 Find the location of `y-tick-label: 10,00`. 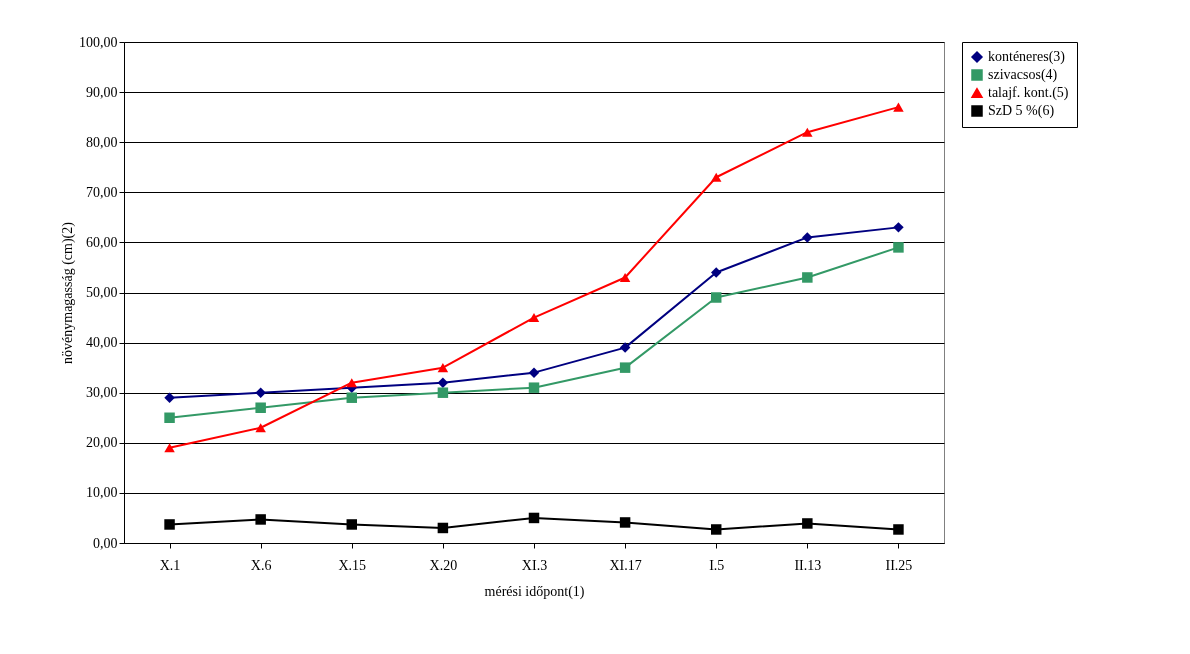

y-tick-label: 10,00 is located at coordinates (102, 493).